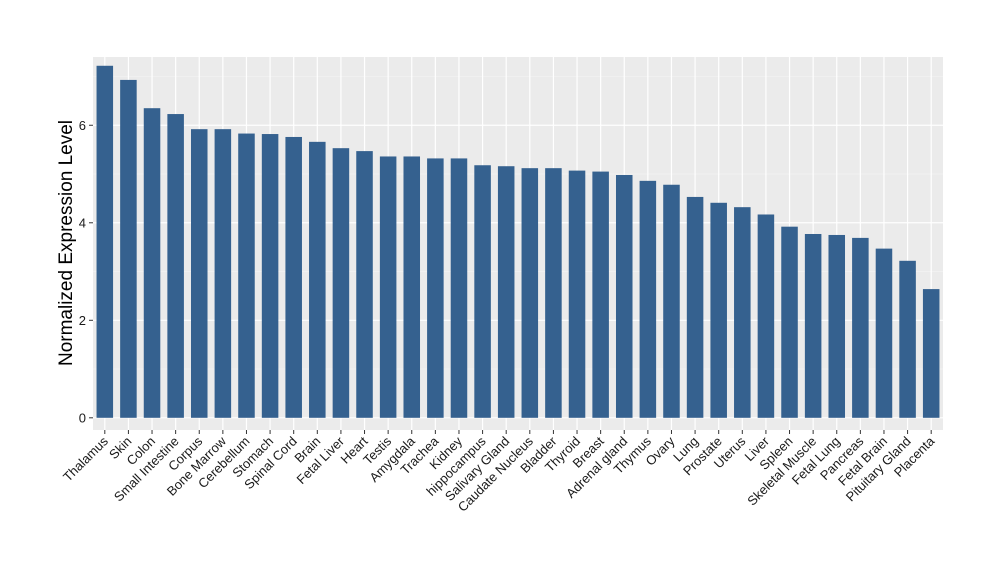 This screenshot has width=1000, height=580. I want to click on y-tick-label: 4, so click(82, 222).